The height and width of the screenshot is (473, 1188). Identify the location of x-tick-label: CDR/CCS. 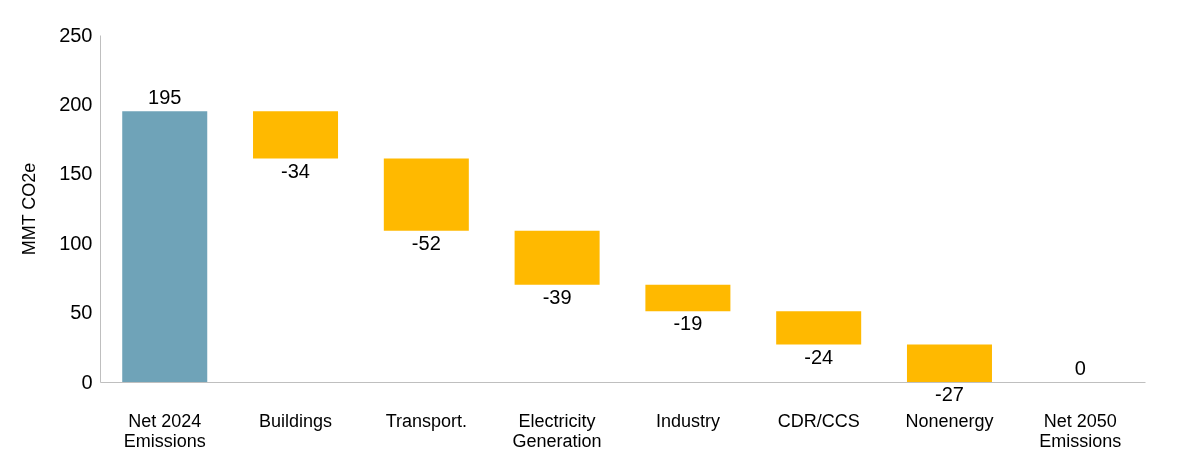
(818, 420).